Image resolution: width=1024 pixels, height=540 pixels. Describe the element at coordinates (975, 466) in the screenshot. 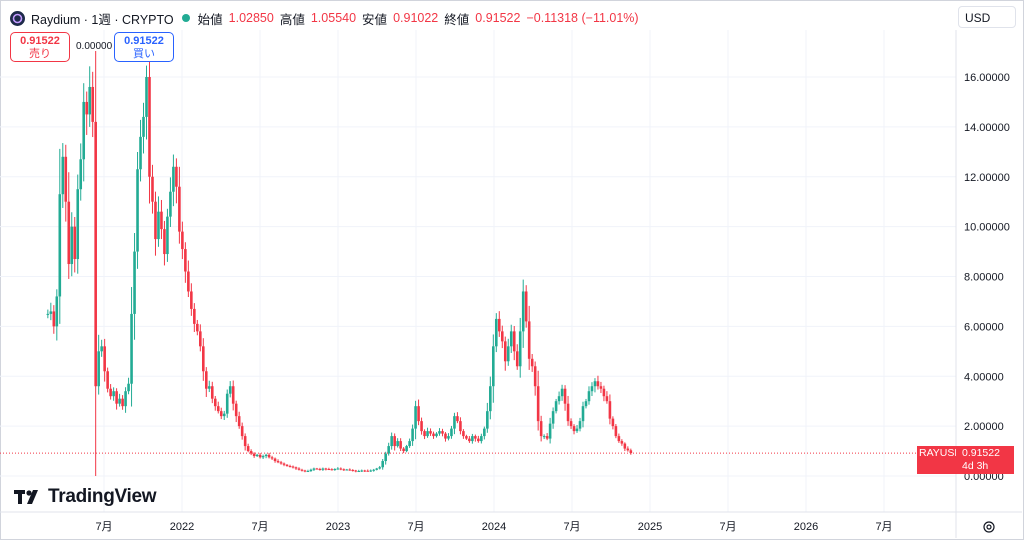

I see `price-tag-countdown: 4d 3h` at that location.